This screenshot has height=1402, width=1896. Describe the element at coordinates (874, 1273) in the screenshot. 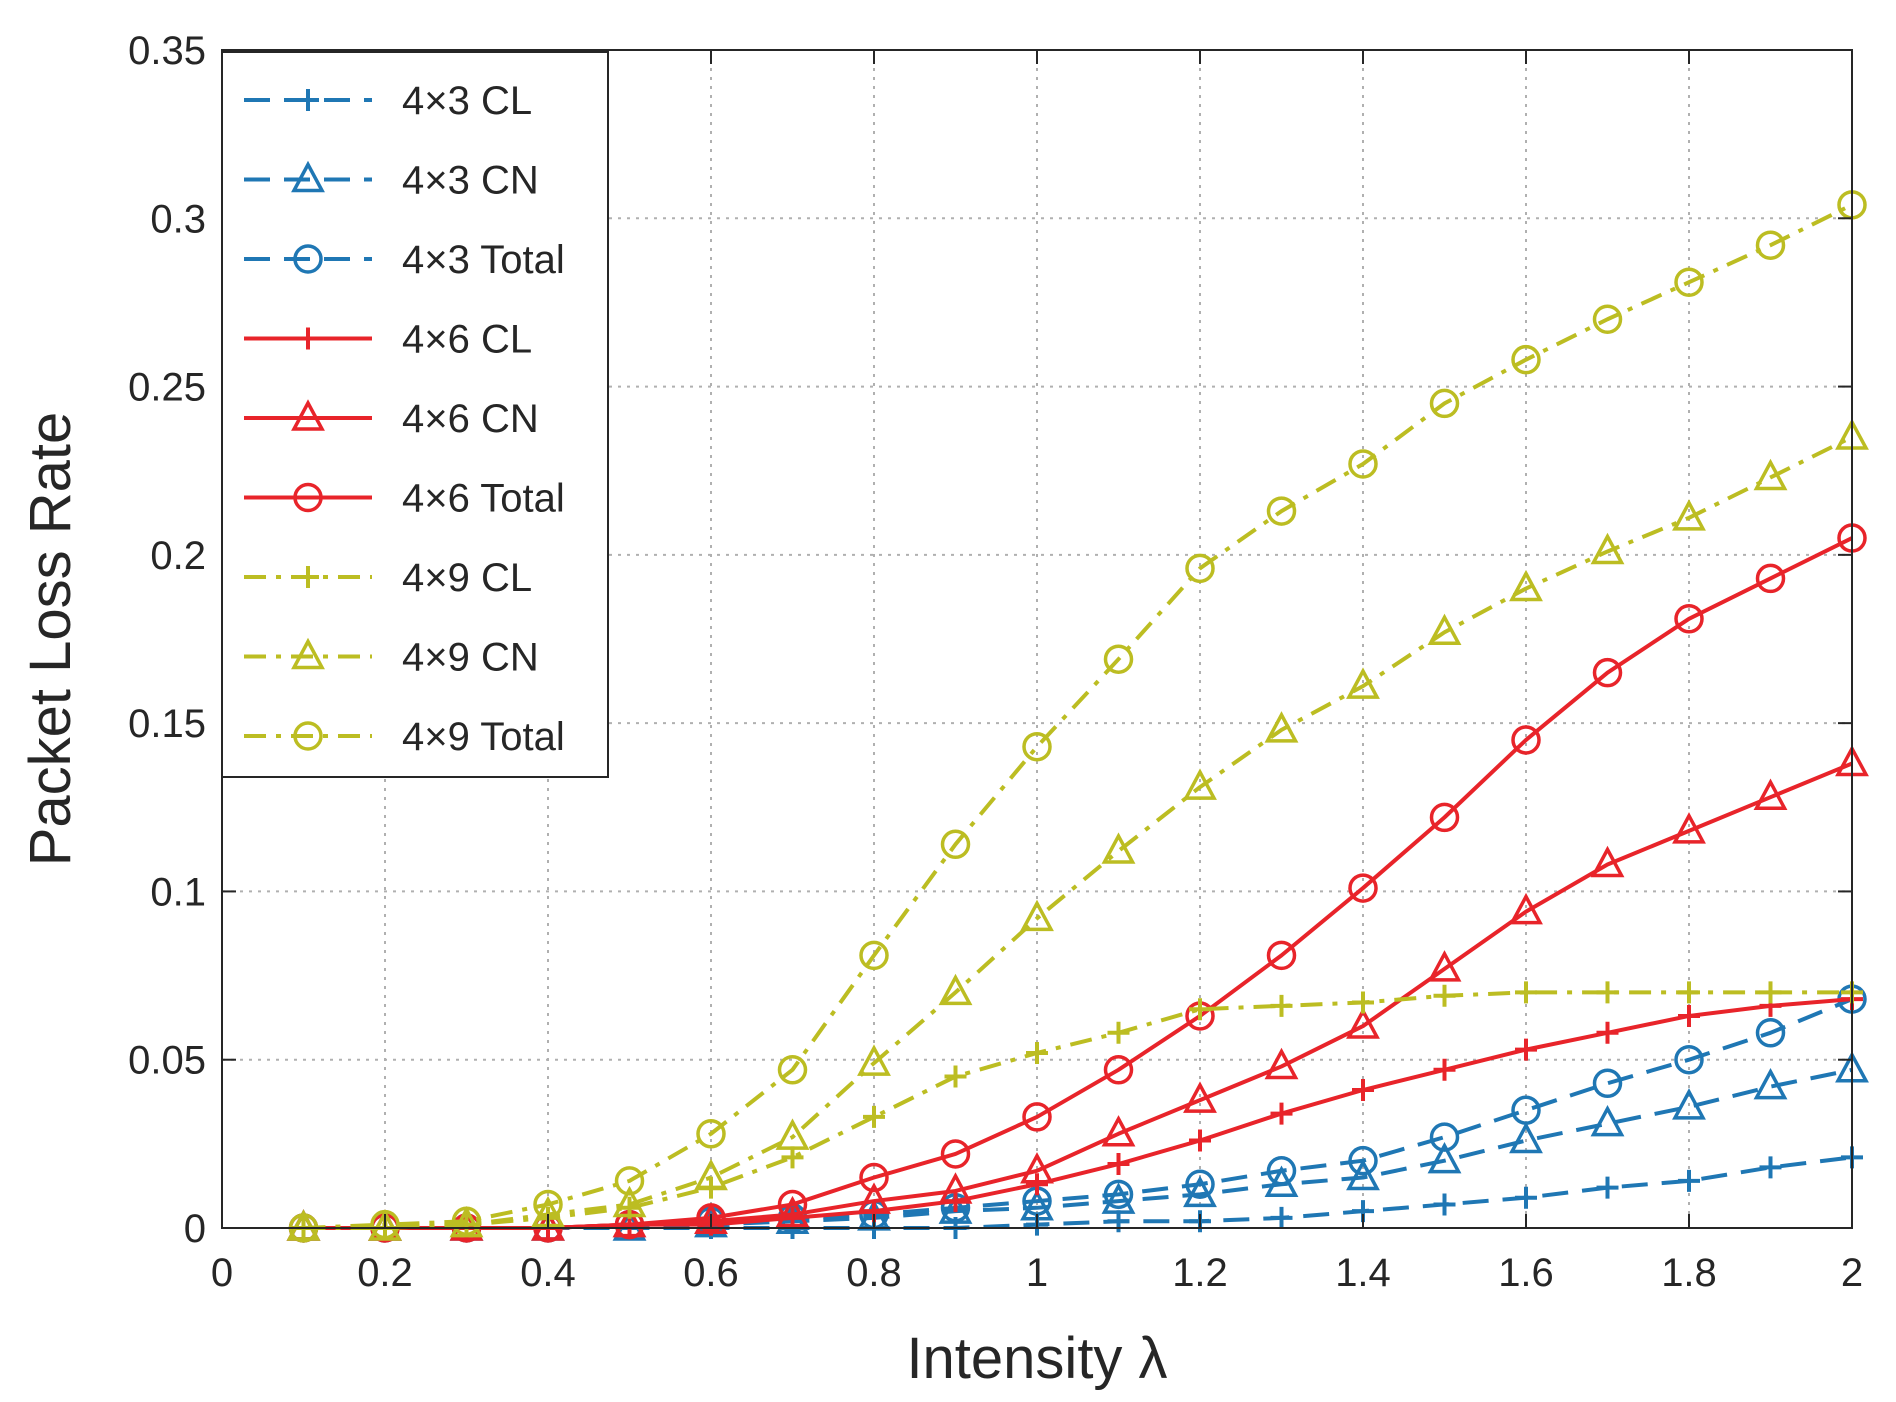

I see `x-tick-label: 0.8` at that location.